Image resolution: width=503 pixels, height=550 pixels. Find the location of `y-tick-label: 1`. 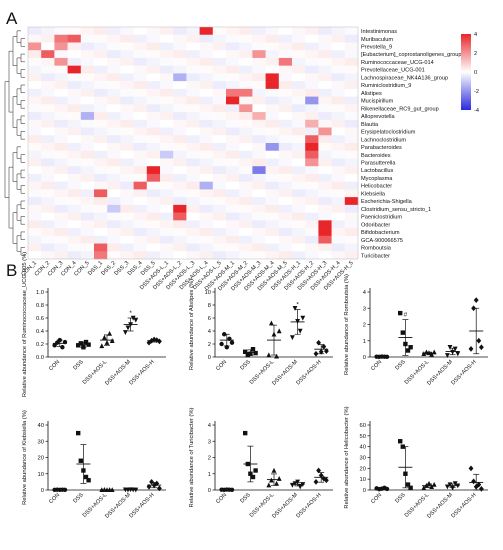

y-tick-label: 1 is located at coordinates (364, 342).